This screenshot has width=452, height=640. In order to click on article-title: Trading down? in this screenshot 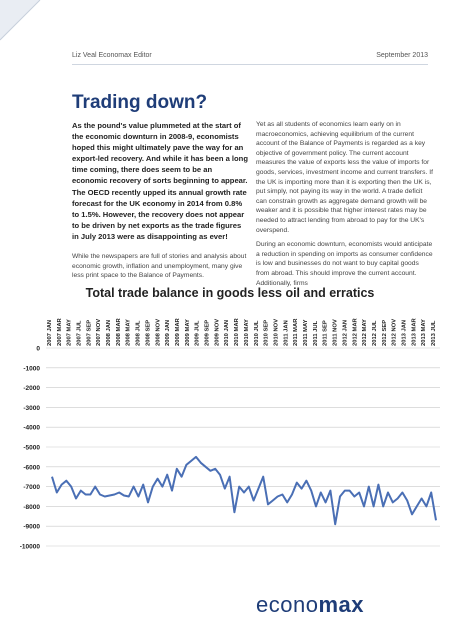, I will do `click(140, 102)`.